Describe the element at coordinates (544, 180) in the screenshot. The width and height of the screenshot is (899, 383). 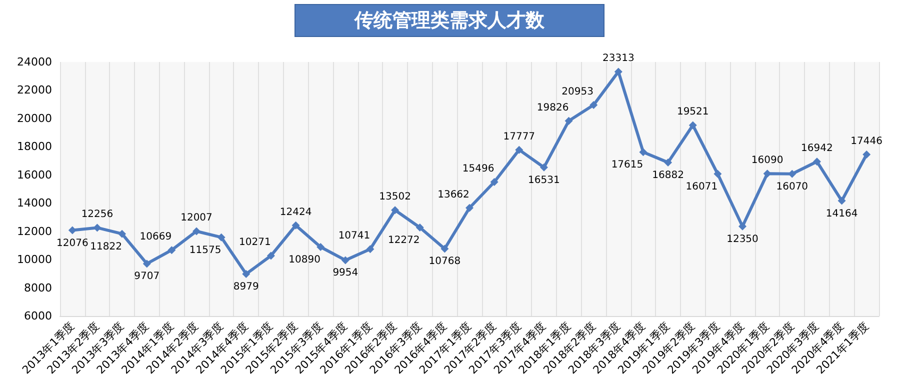
I see `data-label: 16531` at that location.